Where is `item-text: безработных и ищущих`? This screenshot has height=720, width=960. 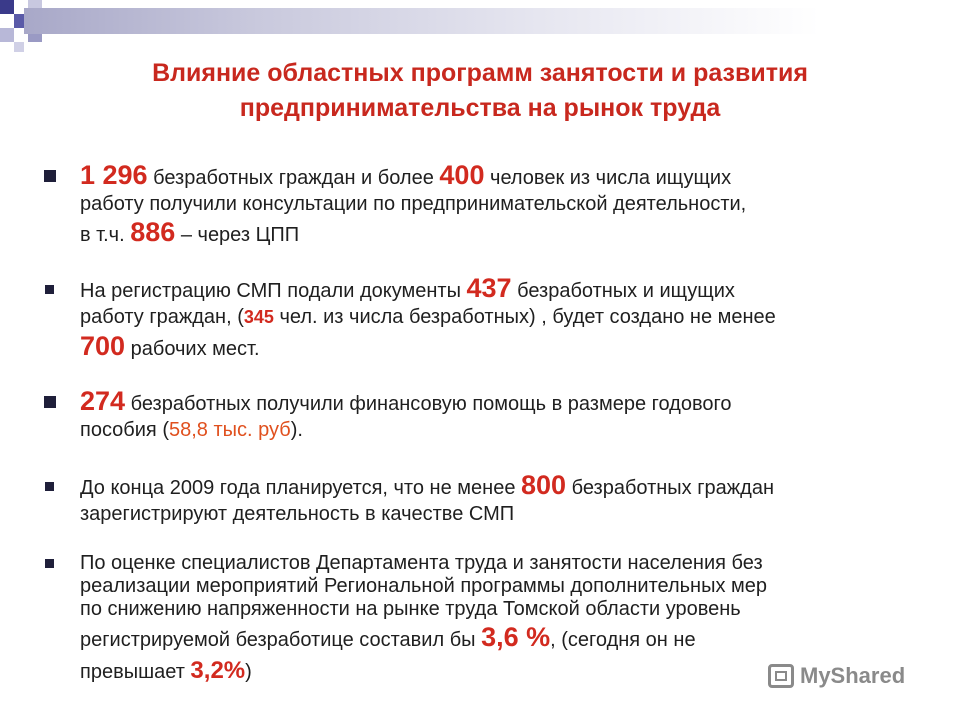 item-text: безработных и ищущих is located at coordinates (623, 291).